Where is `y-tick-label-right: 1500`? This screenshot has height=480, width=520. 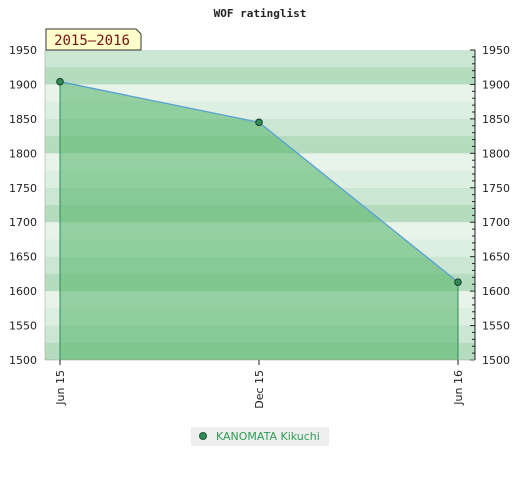
y-tick-label-right: 1500 is located at coordinates (496, 360).